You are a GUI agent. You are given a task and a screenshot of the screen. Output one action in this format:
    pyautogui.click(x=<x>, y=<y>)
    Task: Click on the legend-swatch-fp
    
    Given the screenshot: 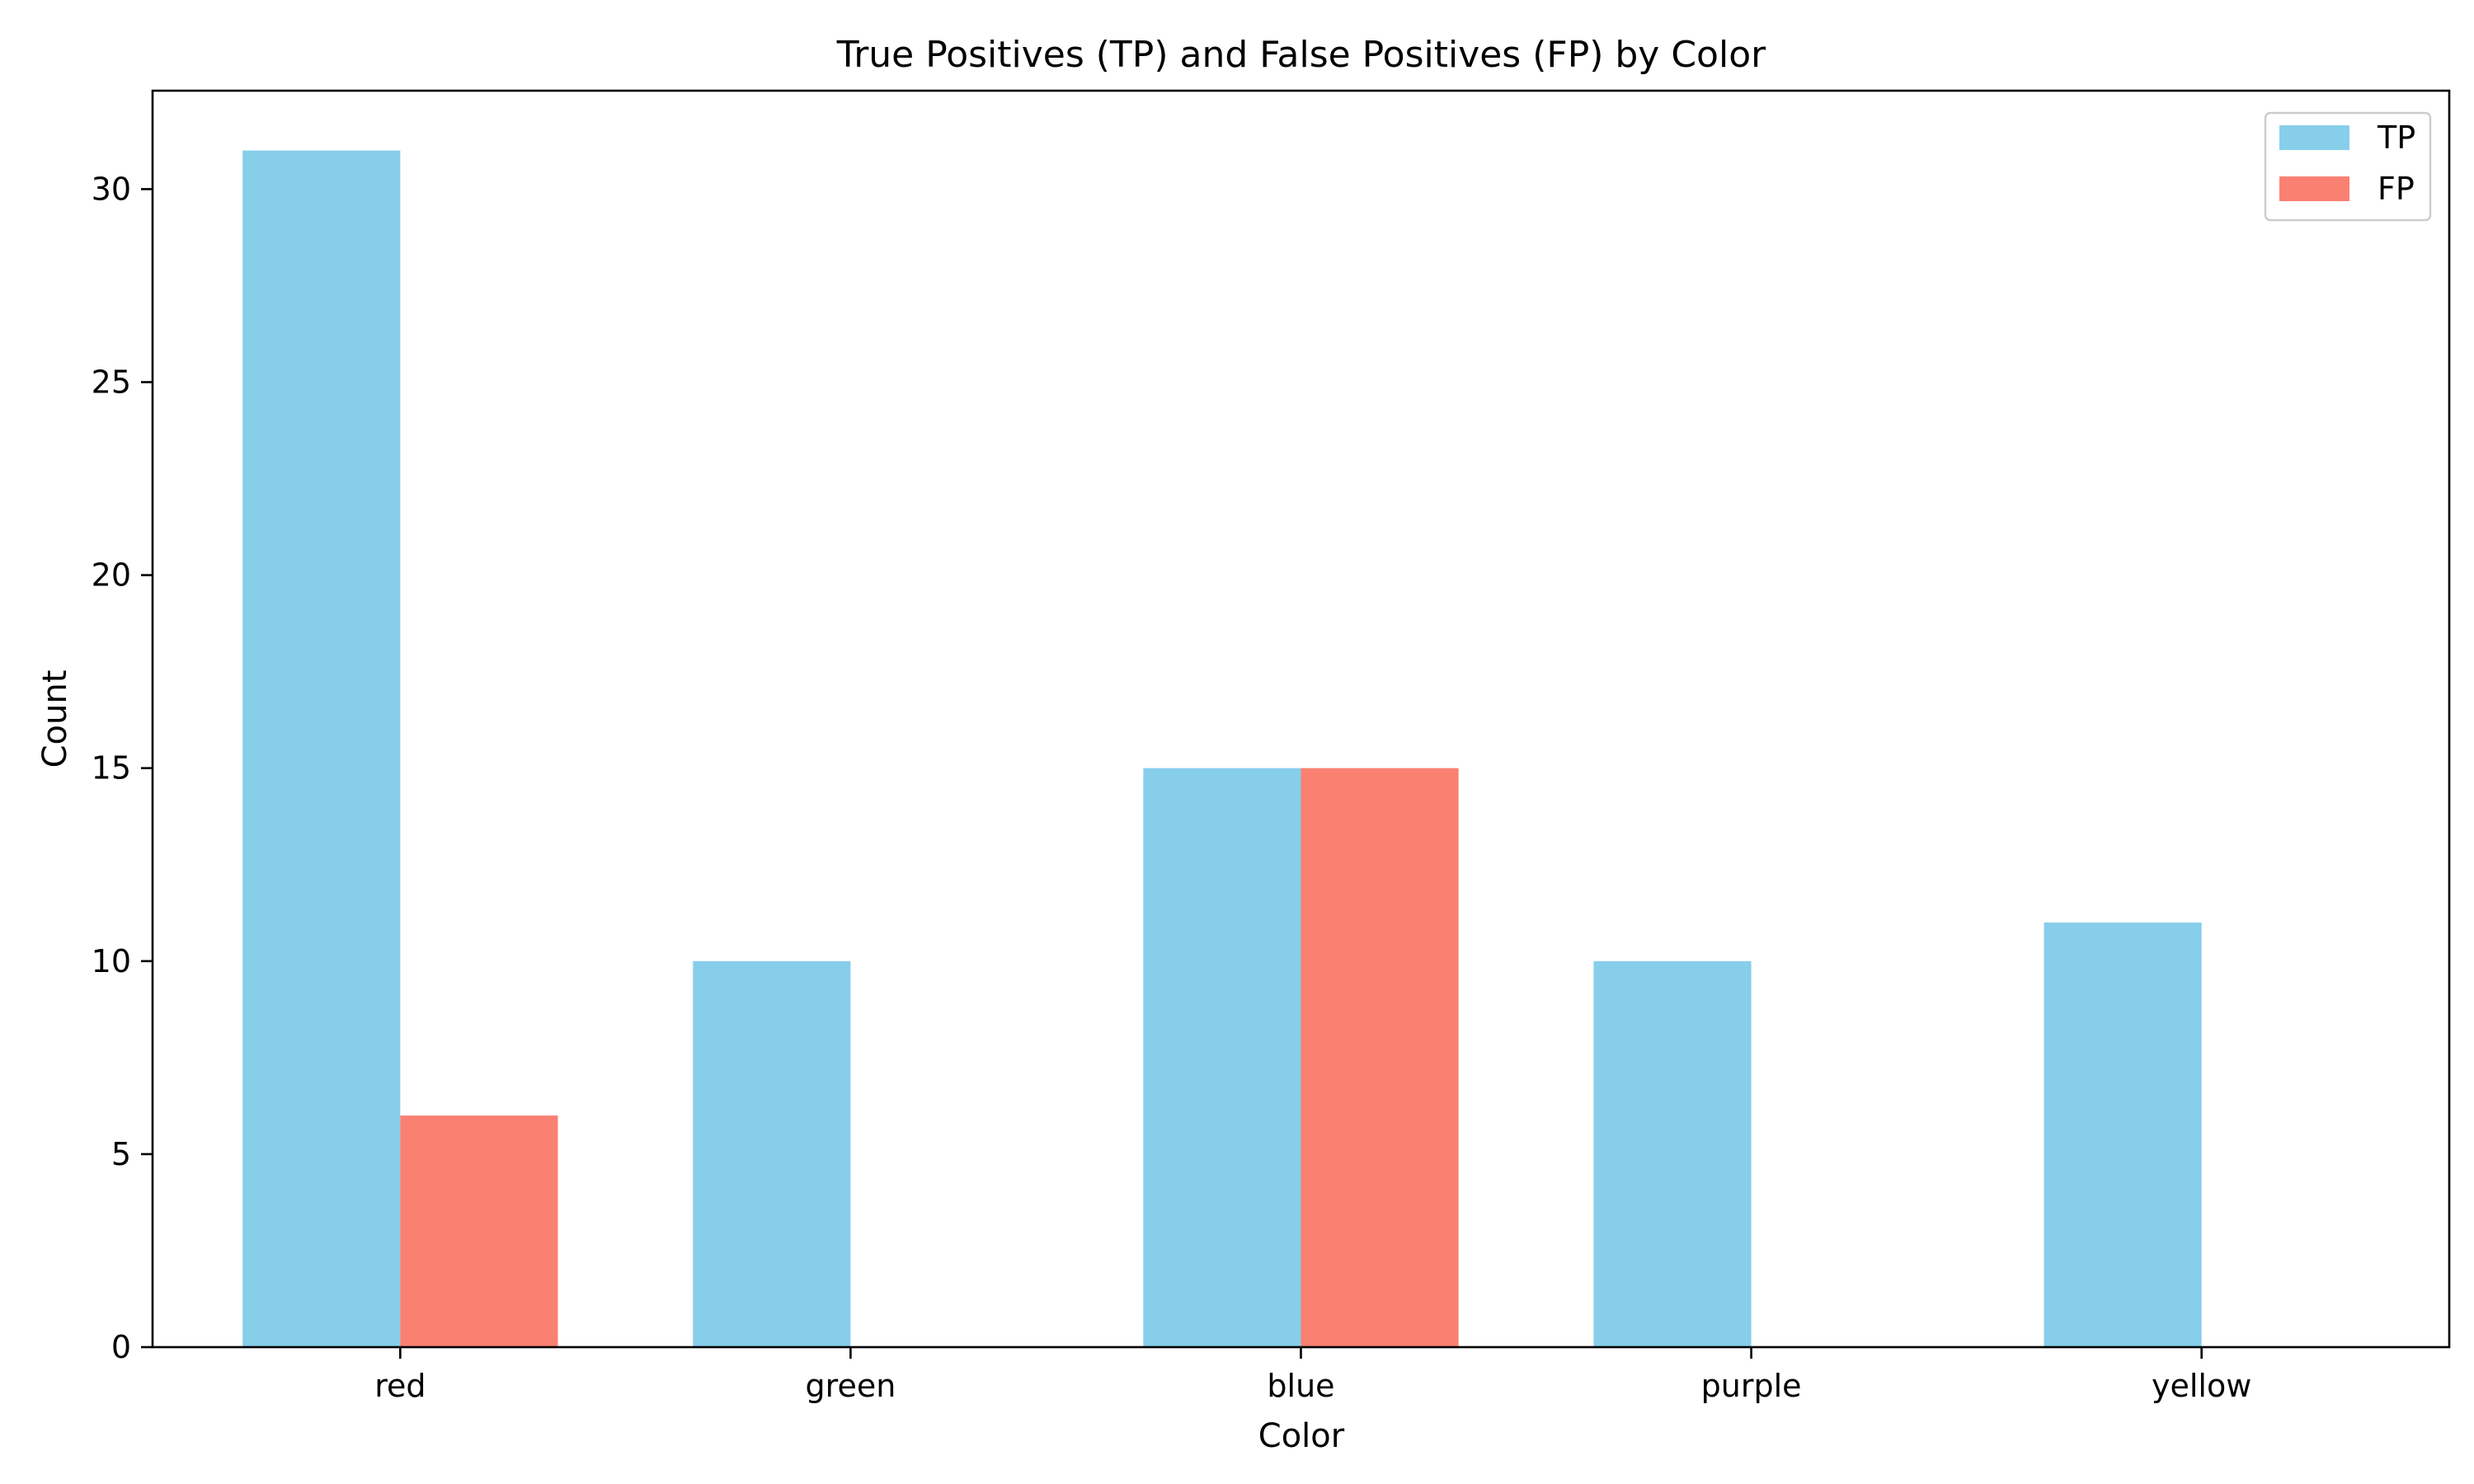 What is the action you would take?
    pyautogui.click(x=2314, y=188)
    